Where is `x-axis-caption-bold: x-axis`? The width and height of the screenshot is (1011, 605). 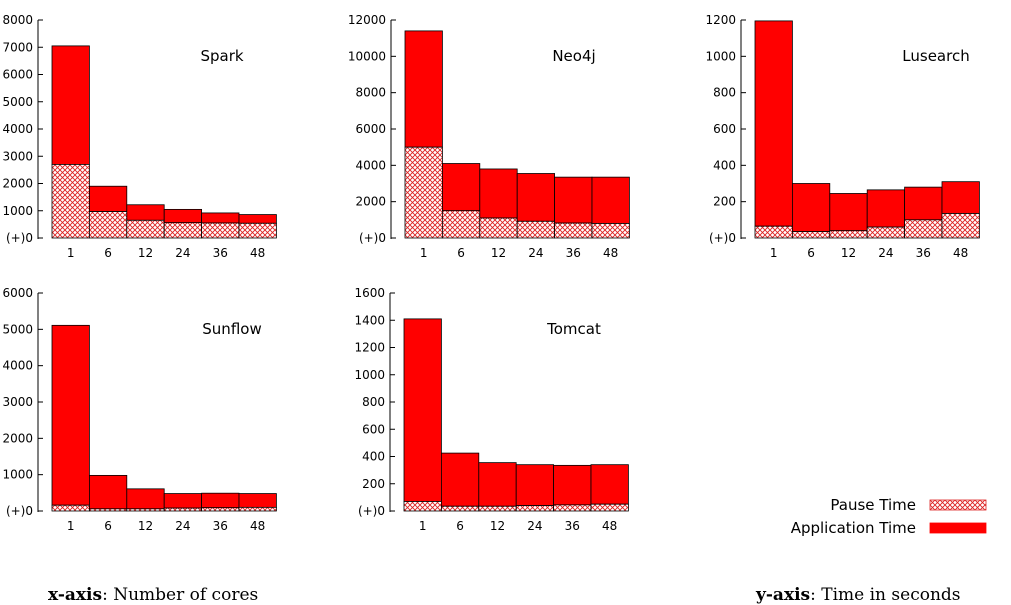
x-axis-caption-bold: x-axis is located at coordinates (75, 595).